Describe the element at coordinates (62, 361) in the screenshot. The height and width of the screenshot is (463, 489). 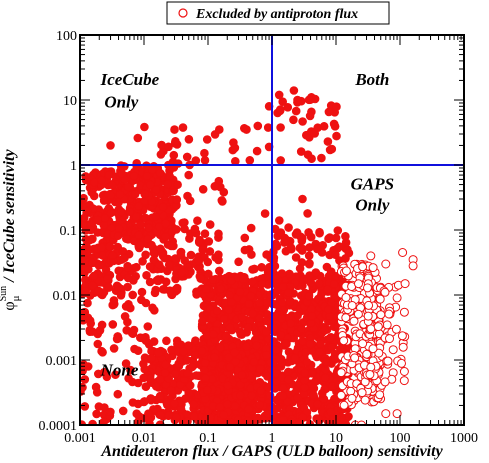
I see `y-tick-label: 0.001` at that location.